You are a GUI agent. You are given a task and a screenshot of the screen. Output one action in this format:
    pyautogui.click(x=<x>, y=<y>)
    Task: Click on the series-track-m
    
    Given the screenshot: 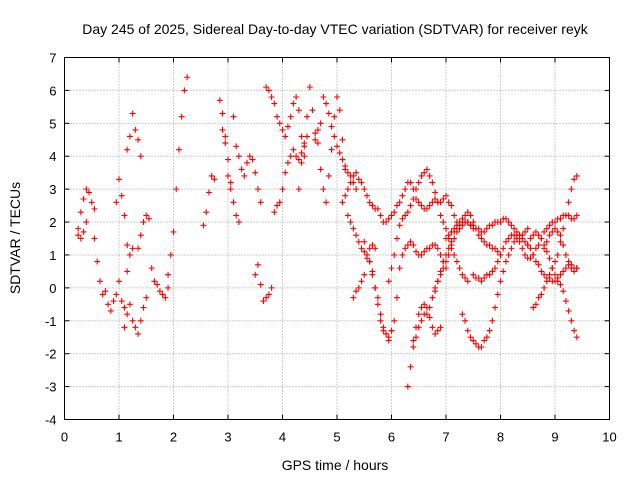 What is the action you would take?
    pyautogui.click(x=285, y=122)
    